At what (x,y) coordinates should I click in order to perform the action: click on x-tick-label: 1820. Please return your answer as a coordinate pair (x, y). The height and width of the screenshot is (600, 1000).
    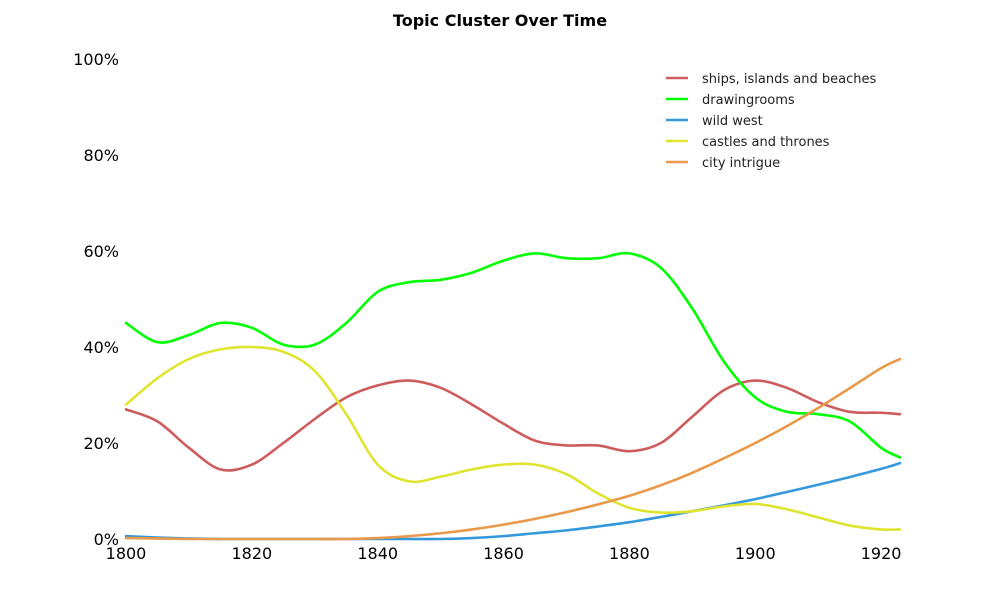
    Looking at the image, I should click on (251, 553).